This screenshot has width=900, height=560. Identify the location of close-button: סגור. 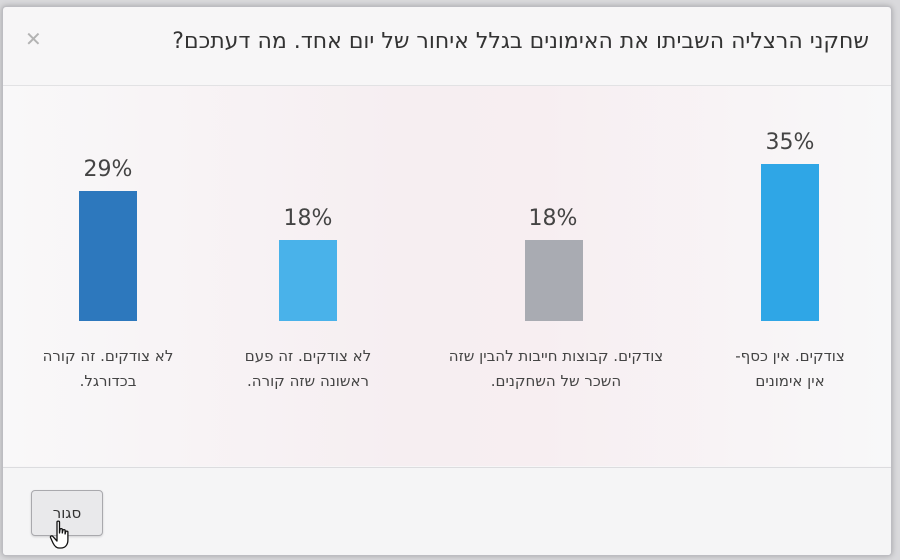
(67, 513).